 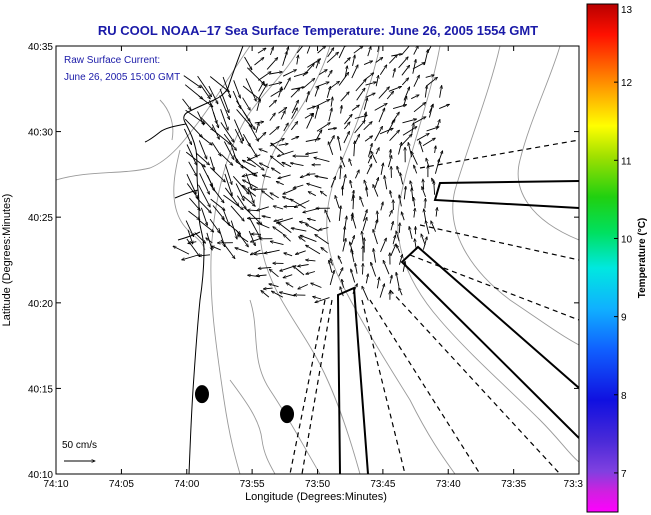 What do you see at coordinates (55, 484) in the screenshot?
I see `x-tick-label: 74:10` at bounding box center [55, 484].